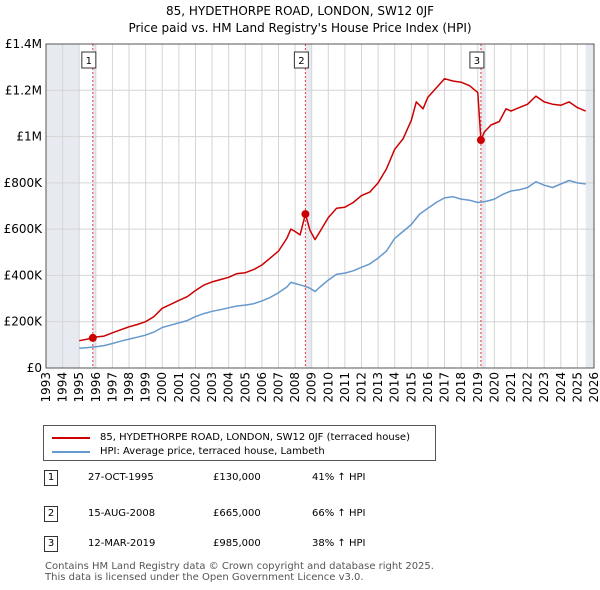 The width and height of the screenshot is (600, 590). I want to click on x-tick-label: 2010, so click(328, 387).